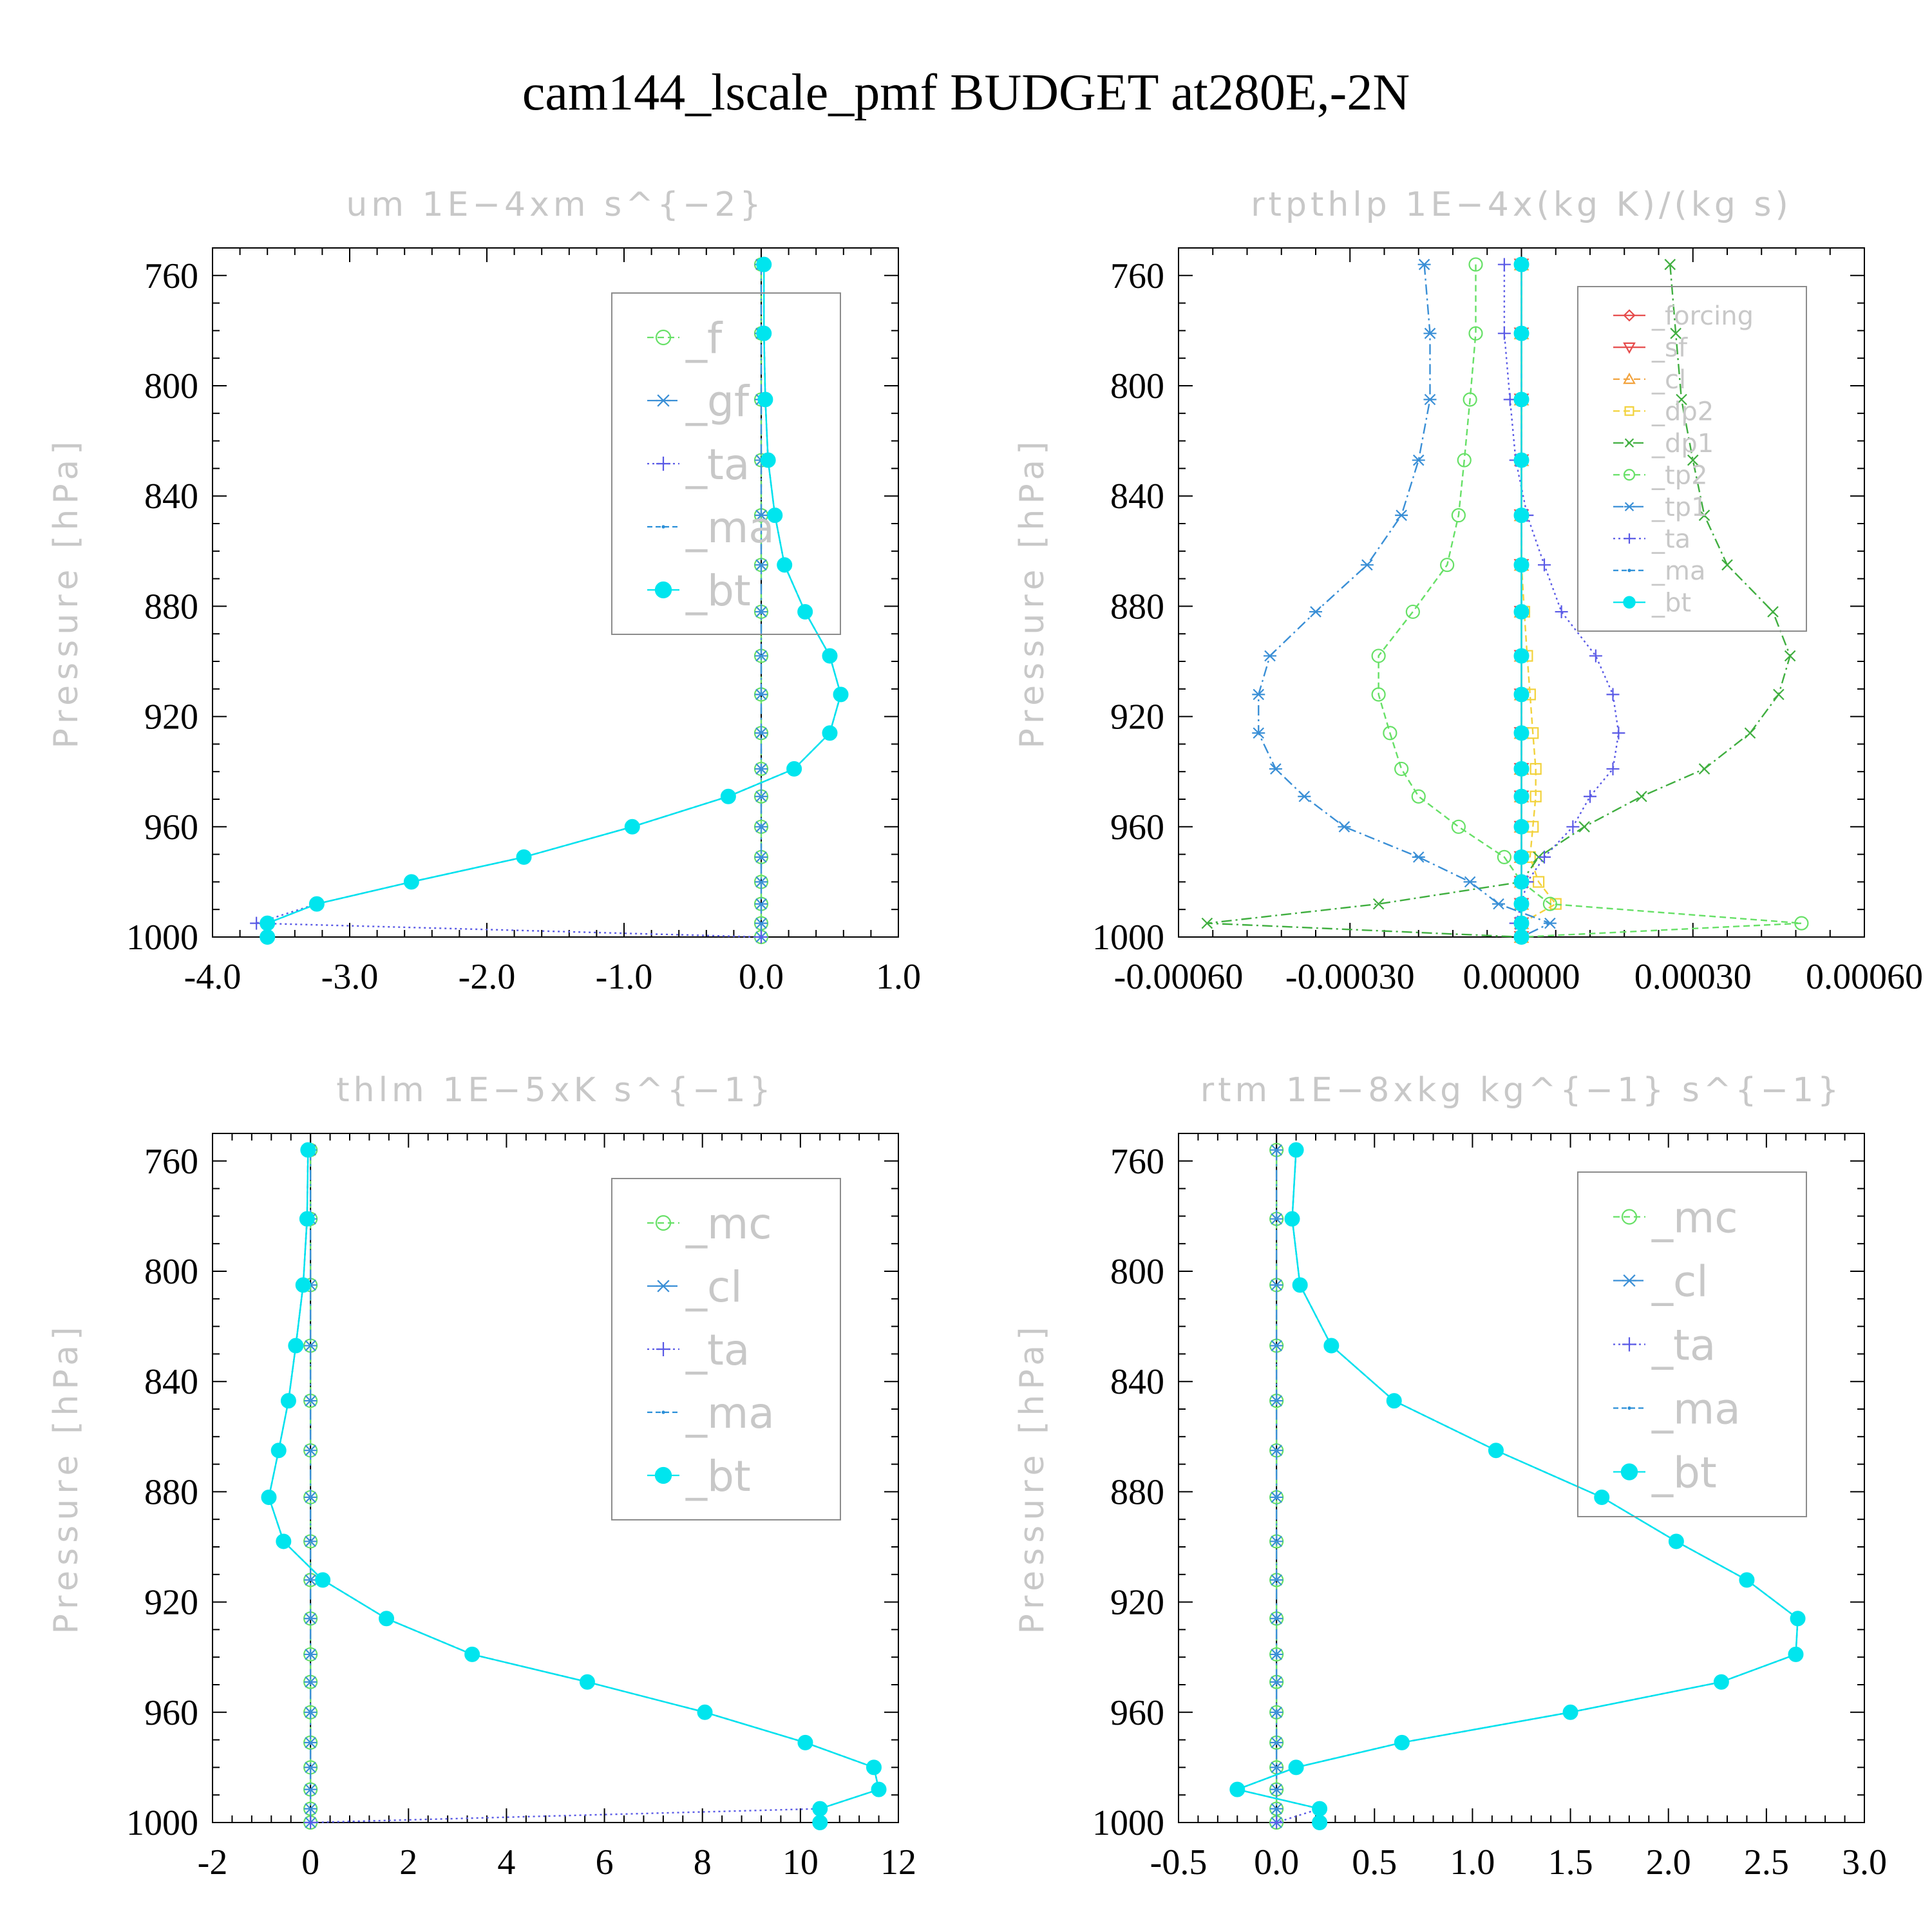 The image size is (1932, 1932). I want to click on x-tick-label: 1.0, so click(899, 977).